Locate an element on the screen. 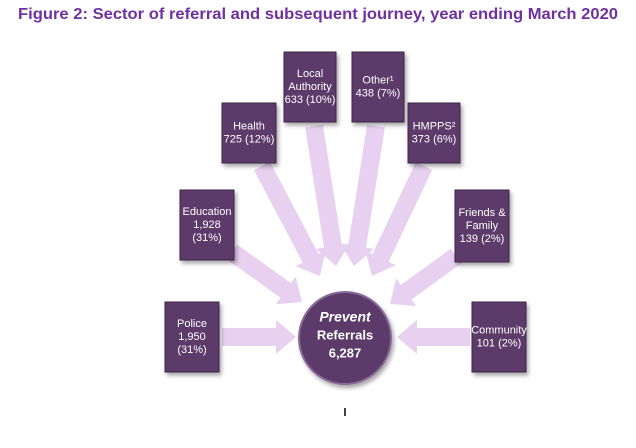  sector-label: Family is located at coordinates (482, 226).